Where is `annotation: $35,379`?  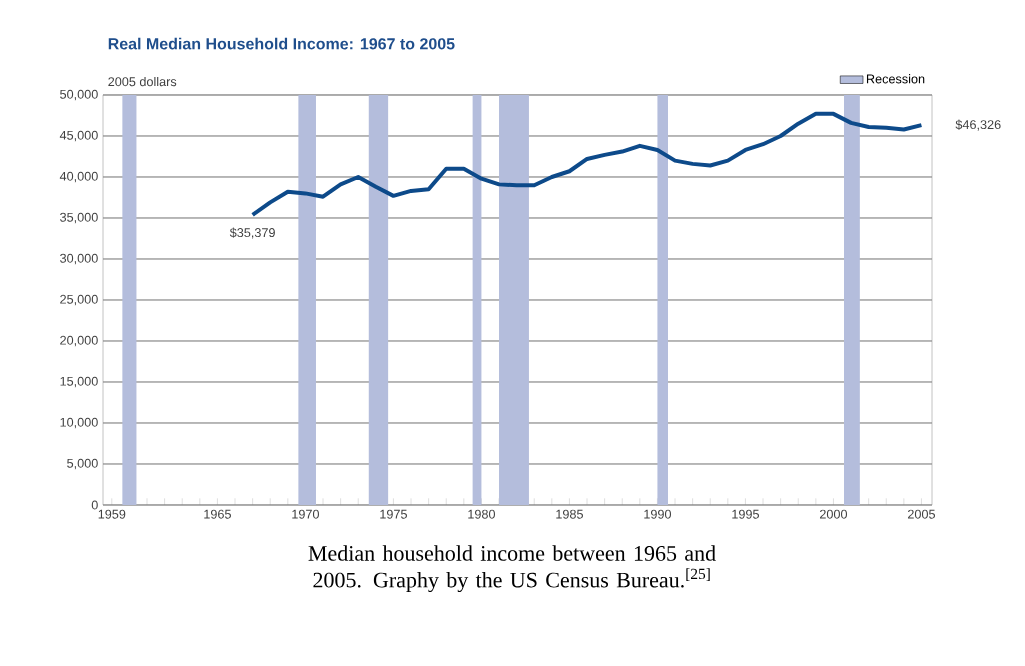
annotation: $35,379 is located at coordinates (252, 233).